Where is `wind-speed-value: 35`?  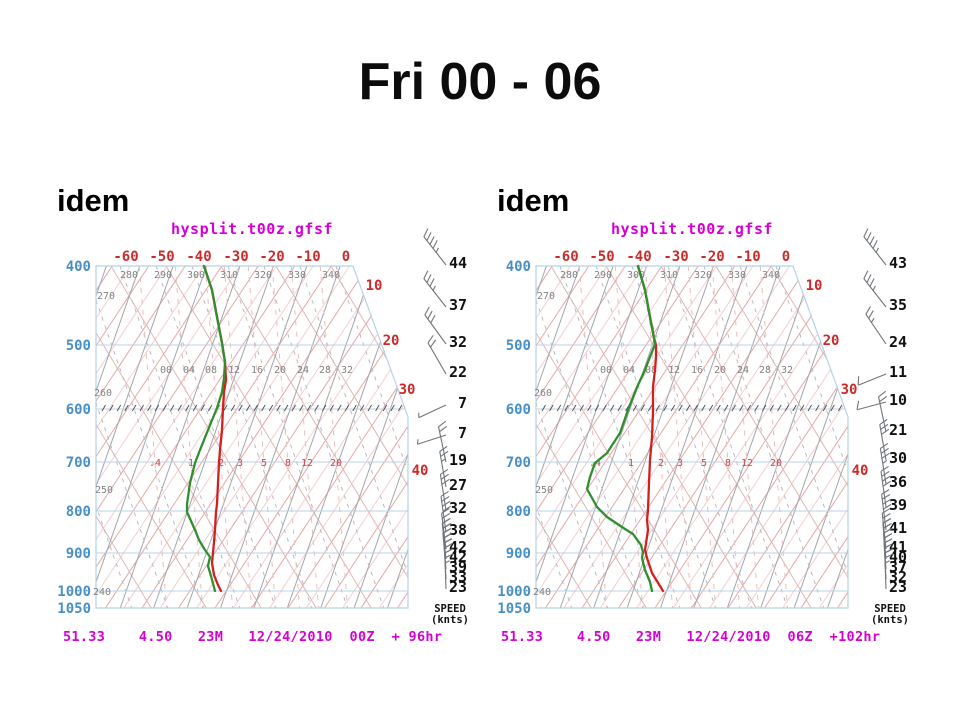 wind-speed-value: 35 is located at coordinates (898, 305).